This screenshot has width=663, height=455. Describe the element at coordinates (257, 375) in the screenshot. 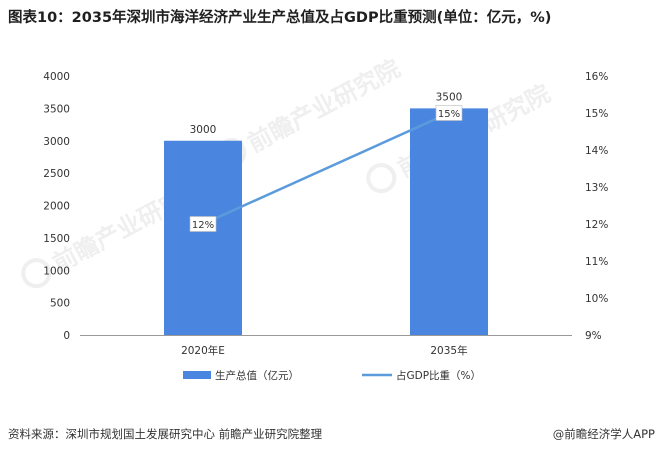

I see `legend-bar-label: 生产总值（亿元）` at that location.